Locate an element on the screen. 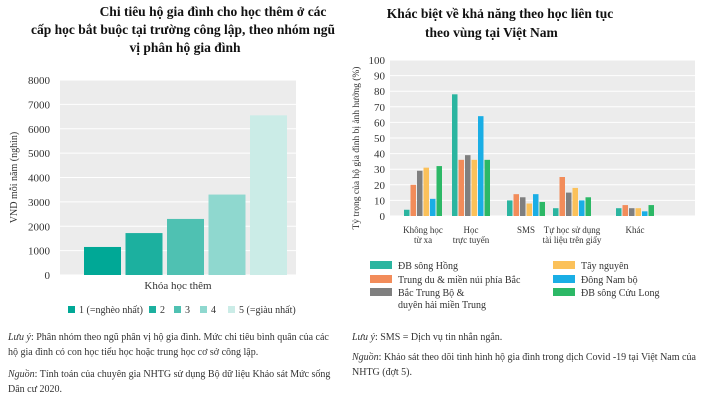 Image resolution: width=710 pixels, height=409 pixels. chart2-category-label: từ xa is located at coordinates (423, 240).